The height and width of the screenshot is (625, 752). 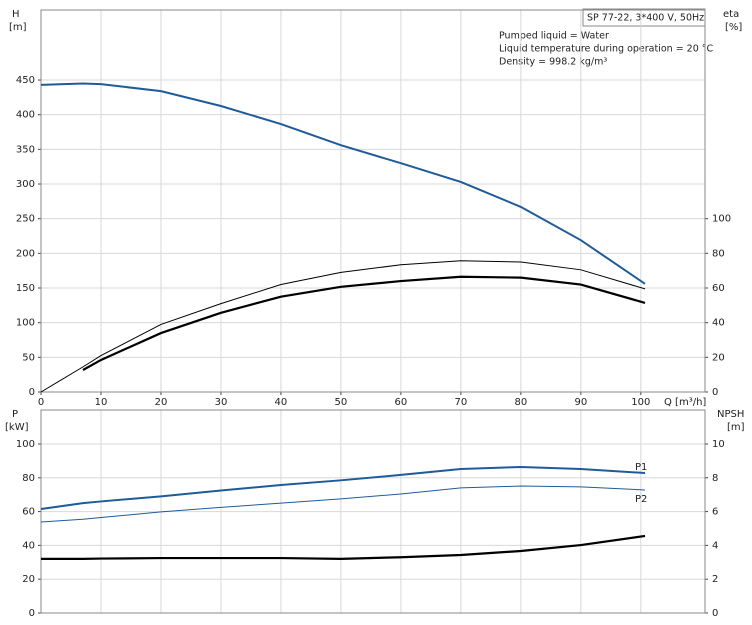 What do you see at coordinates (553, 62) in the screenshot?
I see `annotation: Density = 998.2 kg/m³` at bounding box center [553, 62].